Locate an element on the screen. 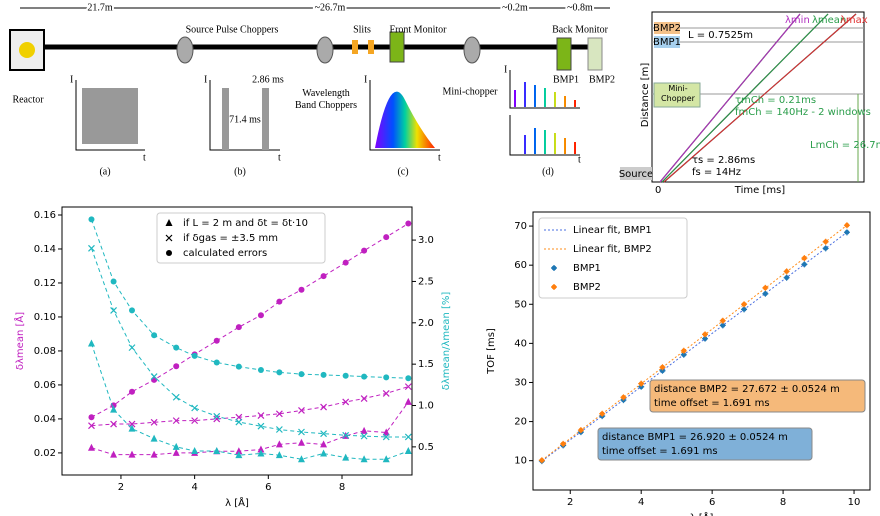 The height and width of the screenshot is (516, 880). y2-tick-label: 2.5 is located at coordinates (426, 281).